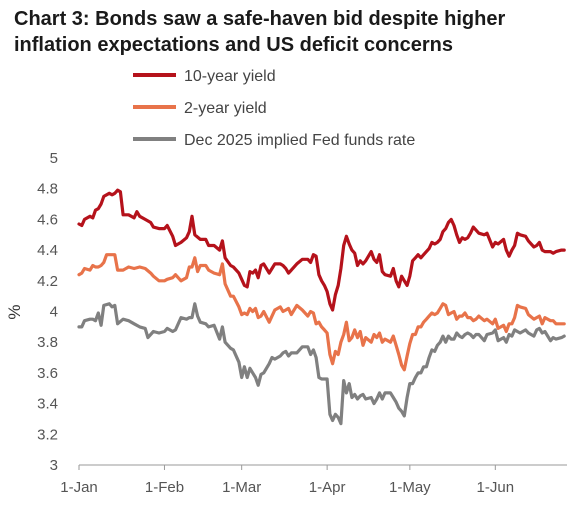 The width and height of the screenshot is (574, 515). Describe the element at coordinates (410, 487) in the screenshot. I see `x-tick-label: 1-May` at that location.